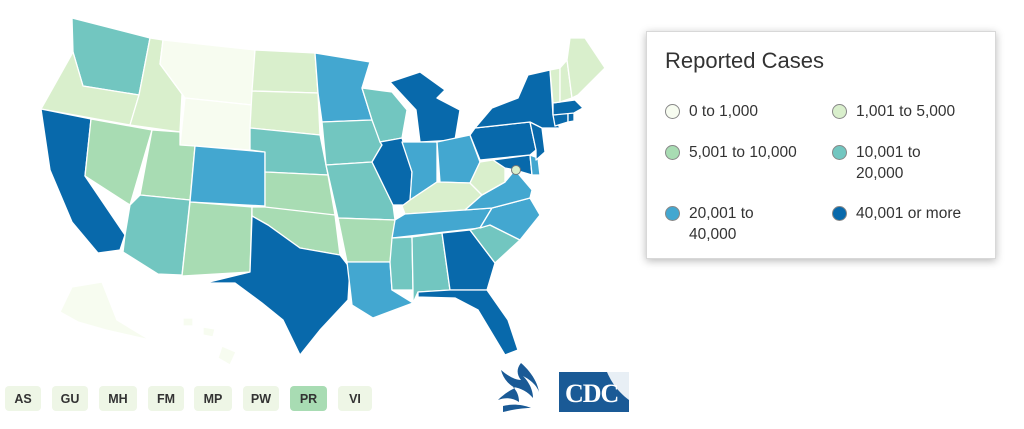 This screenshot has width=1024, height=429. I want to click on state-mi, so click(425, 107).